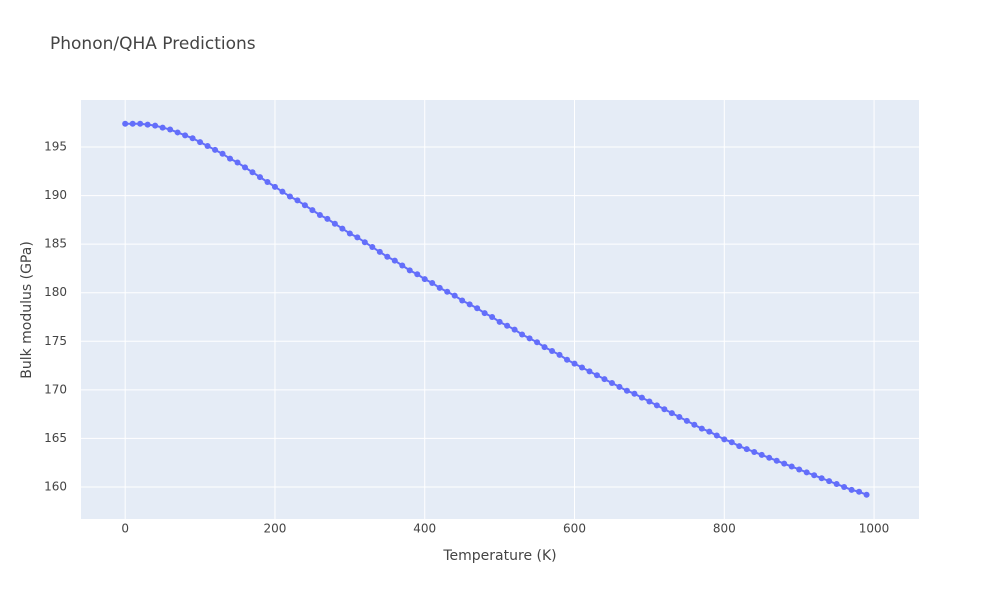 This screenshot has width=1000, height=600. What do you see at coordinates (275, 529) in the screenshot?
I see `x-tick-label: 200` at bounding box center [275, 529].